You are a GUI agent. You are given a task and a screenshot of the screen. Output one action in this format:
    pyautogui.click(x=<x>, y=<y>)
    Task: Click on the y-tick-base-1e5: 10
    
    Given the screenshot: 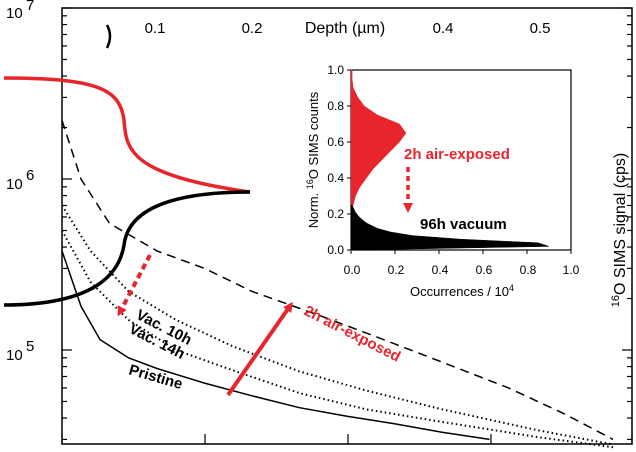 What is the action you would take?
    pyautogui.click(x=14, y=355)
    